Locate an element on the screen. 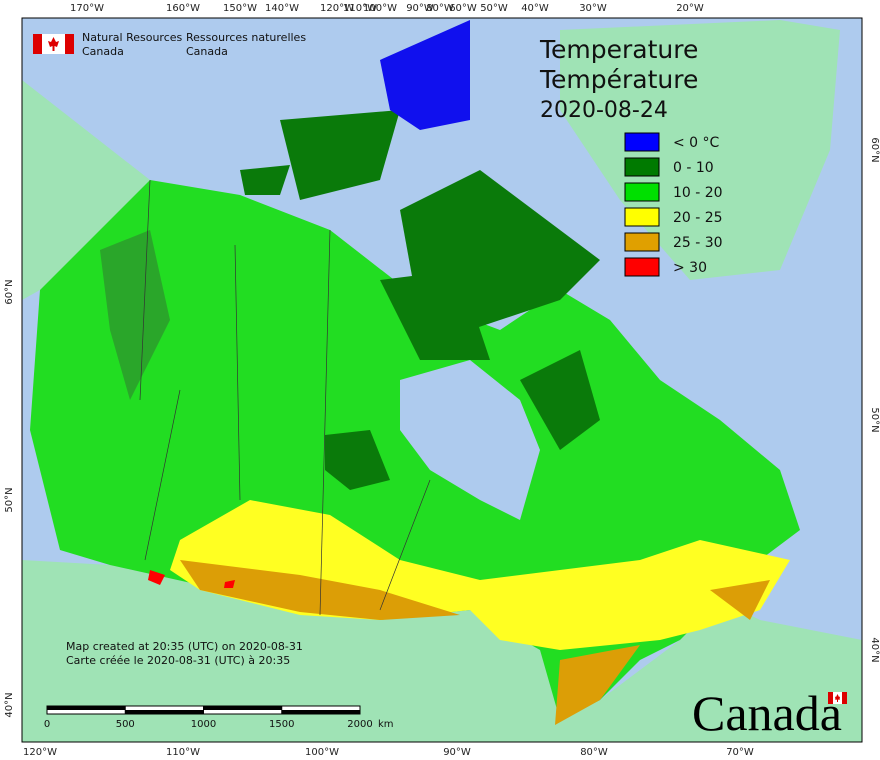 The height and width of the screenshot is (760, 880). scale-bar: 0 500 1000 1500 2000 km is located at coordinates (219, 717).